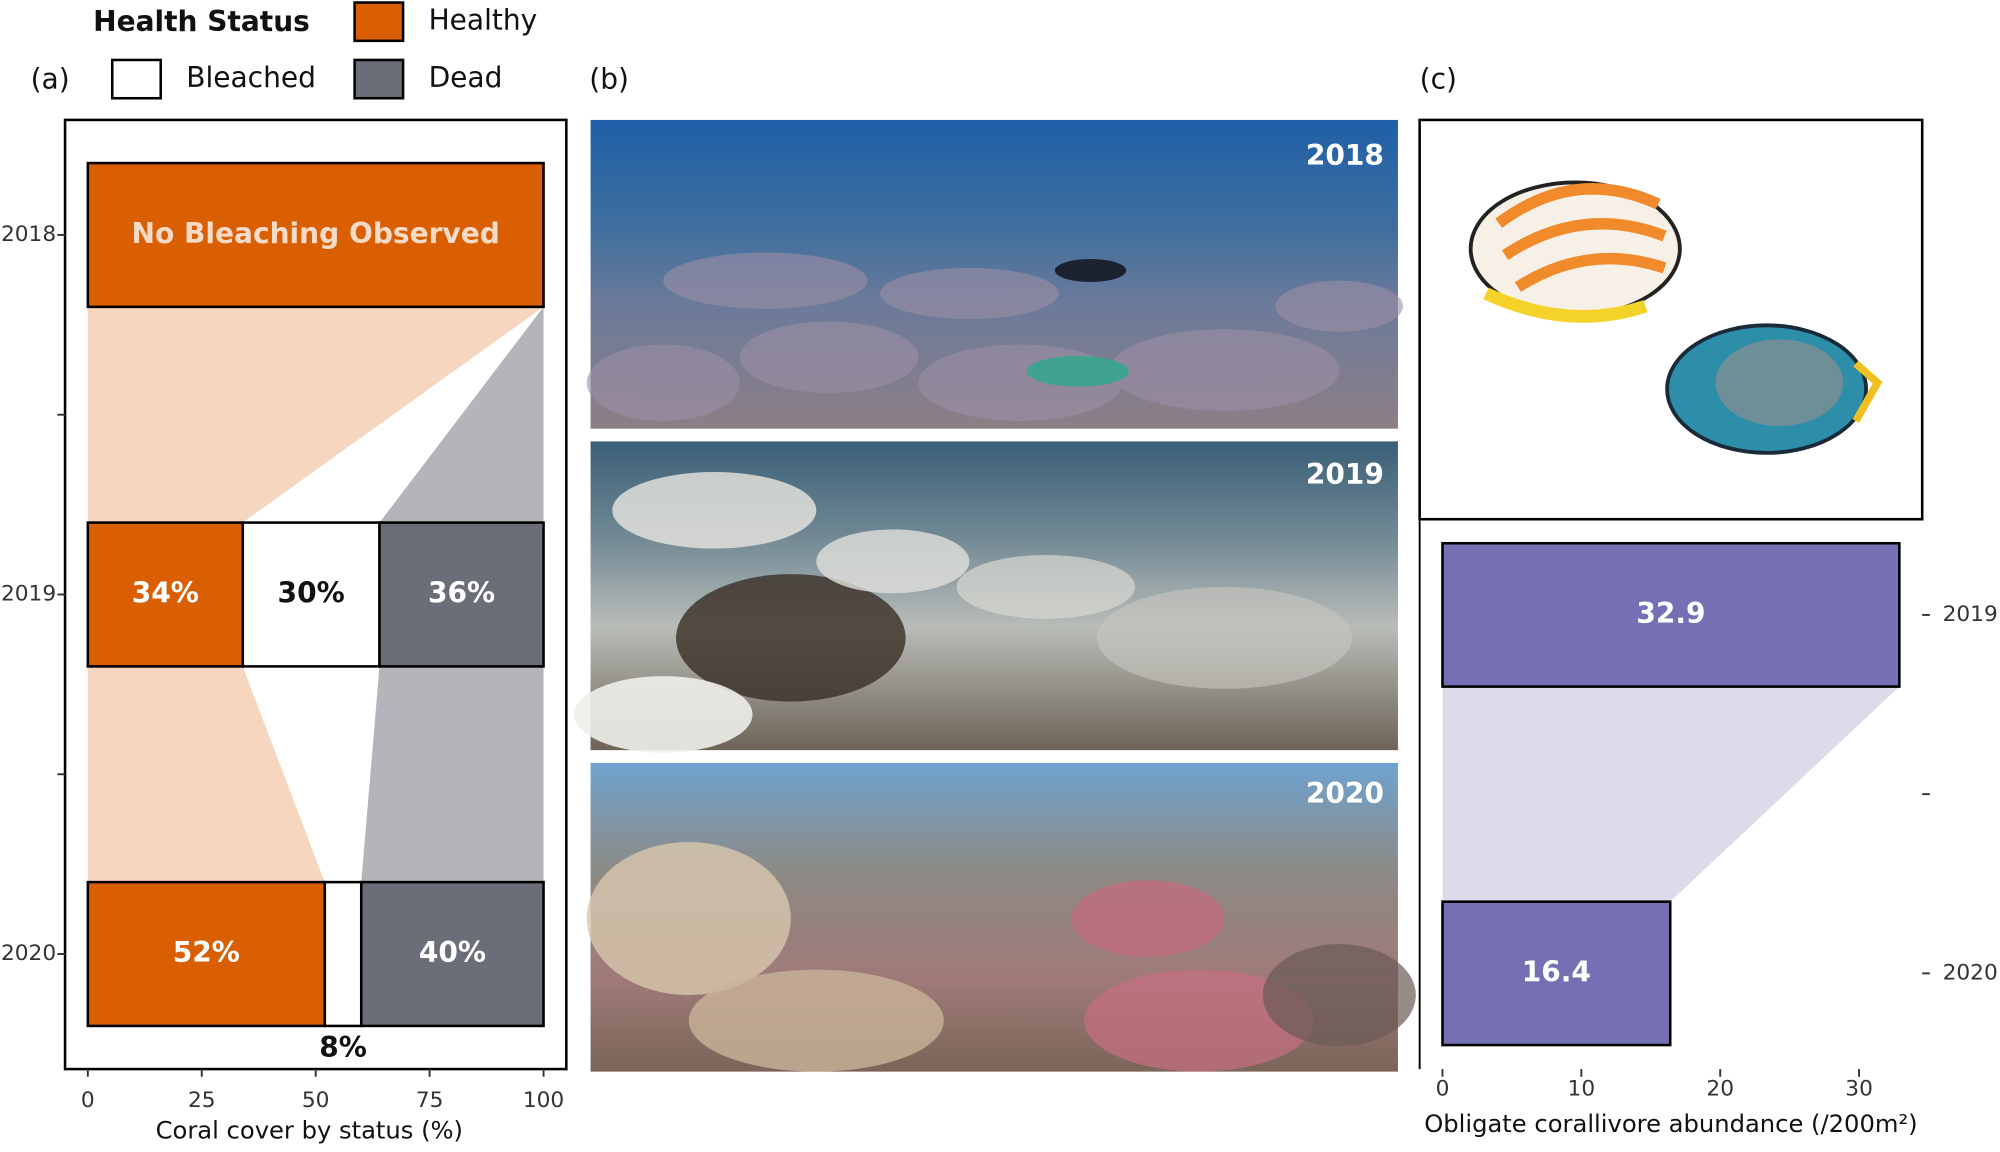  Describe the element at coordinates (1582, 1088) in the screenshot. I see `x-tick-label: 10` at that location.